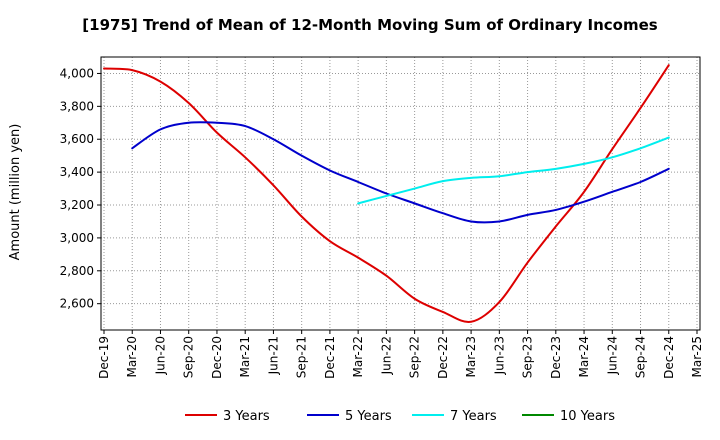 This screenshot has height=440, width=720. I want to click on x-tick-label-Sep-22: Sep-22, so click(415, 357).